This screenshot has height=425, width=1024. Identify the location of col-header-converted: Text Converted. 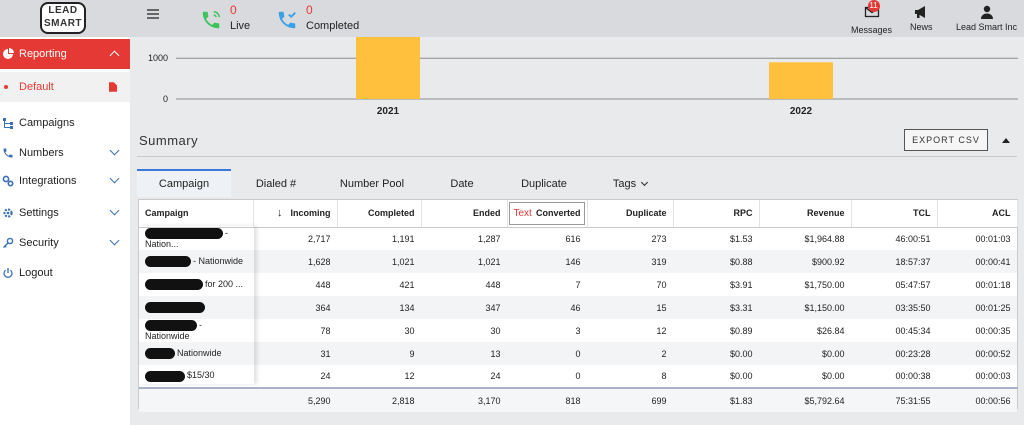
(547, 214).